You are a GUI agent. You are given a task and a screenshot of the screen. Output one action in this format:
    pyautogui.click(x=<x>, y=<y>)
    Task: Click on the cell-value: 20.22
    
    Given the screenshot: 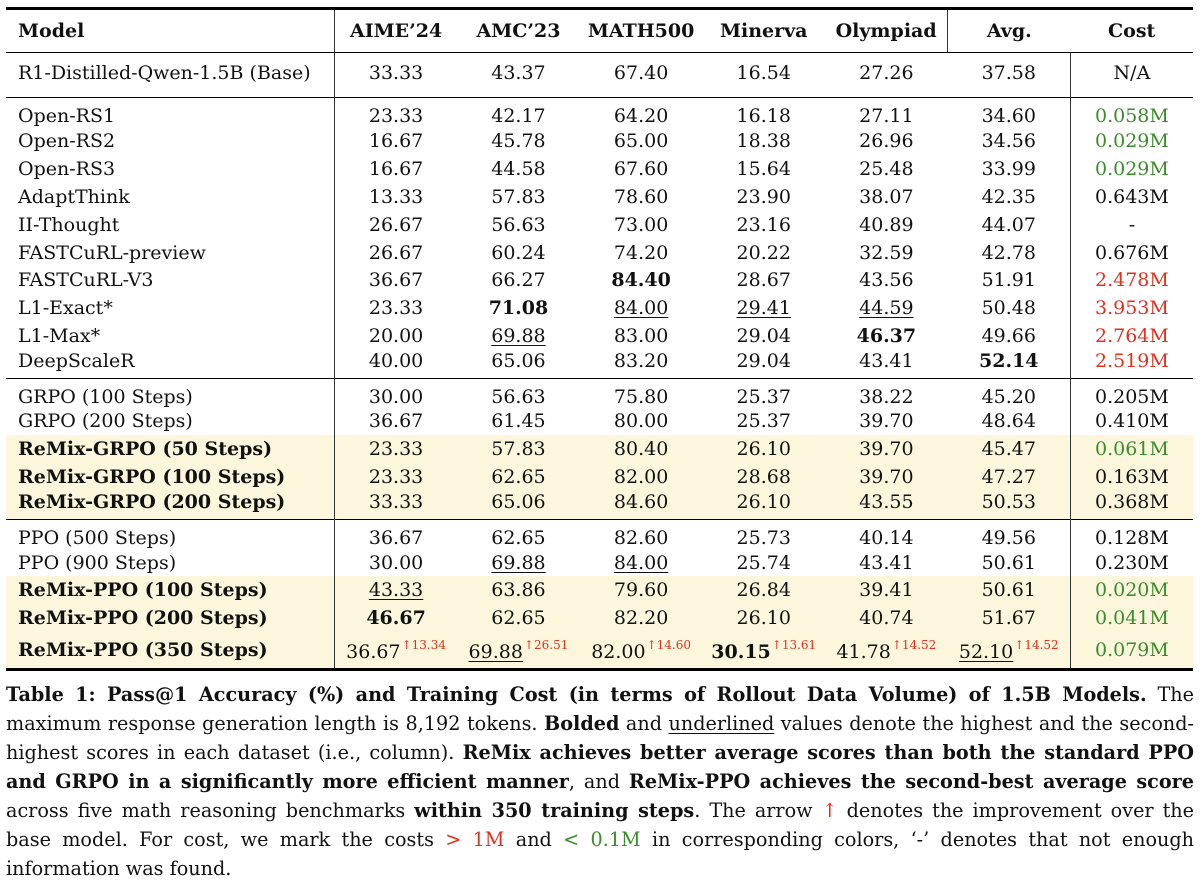 What is the action you would take?
    pyautogui.click(x=763, y=252)
    